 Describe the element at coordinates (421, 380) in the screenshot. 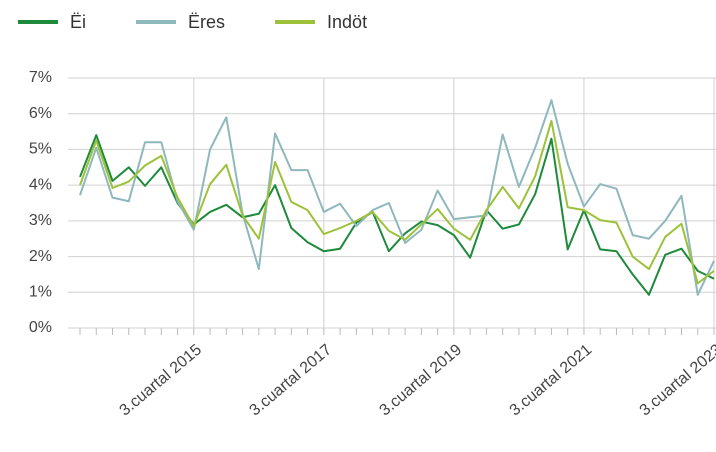

I see `x-tick-label: 3.cuartal 2019` at that location.